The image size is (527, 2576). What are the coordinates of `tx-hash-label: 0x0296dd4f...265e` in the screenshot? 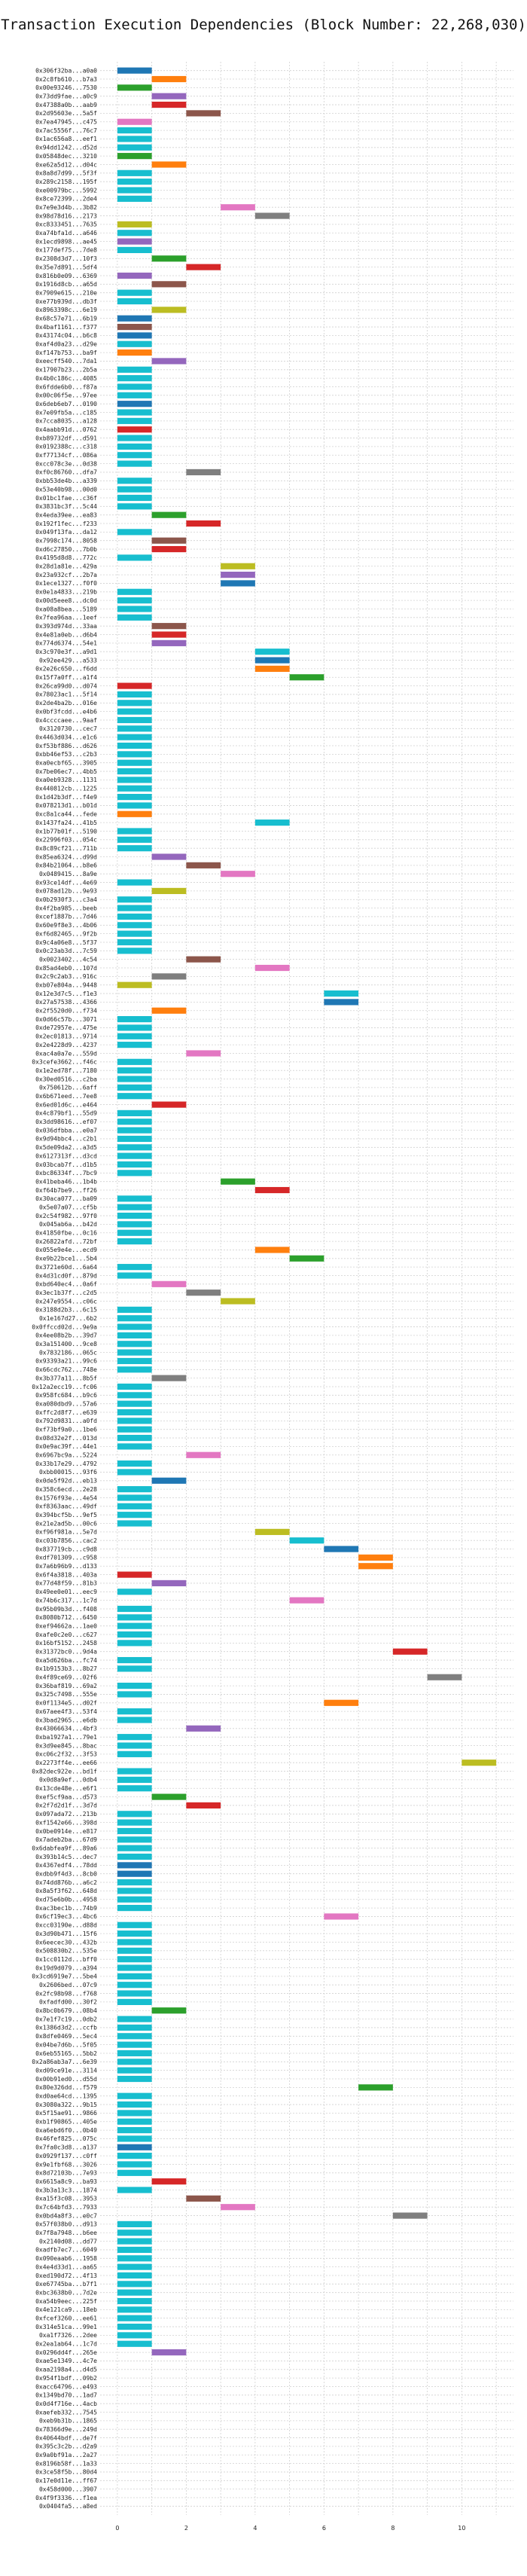 It's located at (66, 2353).